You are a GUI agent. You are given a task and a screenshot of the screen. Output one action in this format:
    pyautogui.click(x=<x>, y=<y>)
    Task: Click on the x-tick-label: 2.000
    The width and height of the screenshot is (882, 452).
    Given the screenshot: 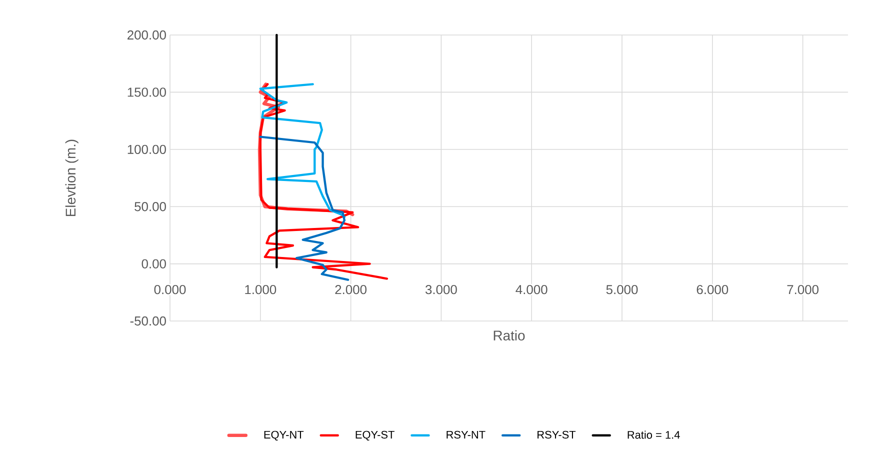 What is the action you would take?
    pyautogui.click(x=351, y=289)
    